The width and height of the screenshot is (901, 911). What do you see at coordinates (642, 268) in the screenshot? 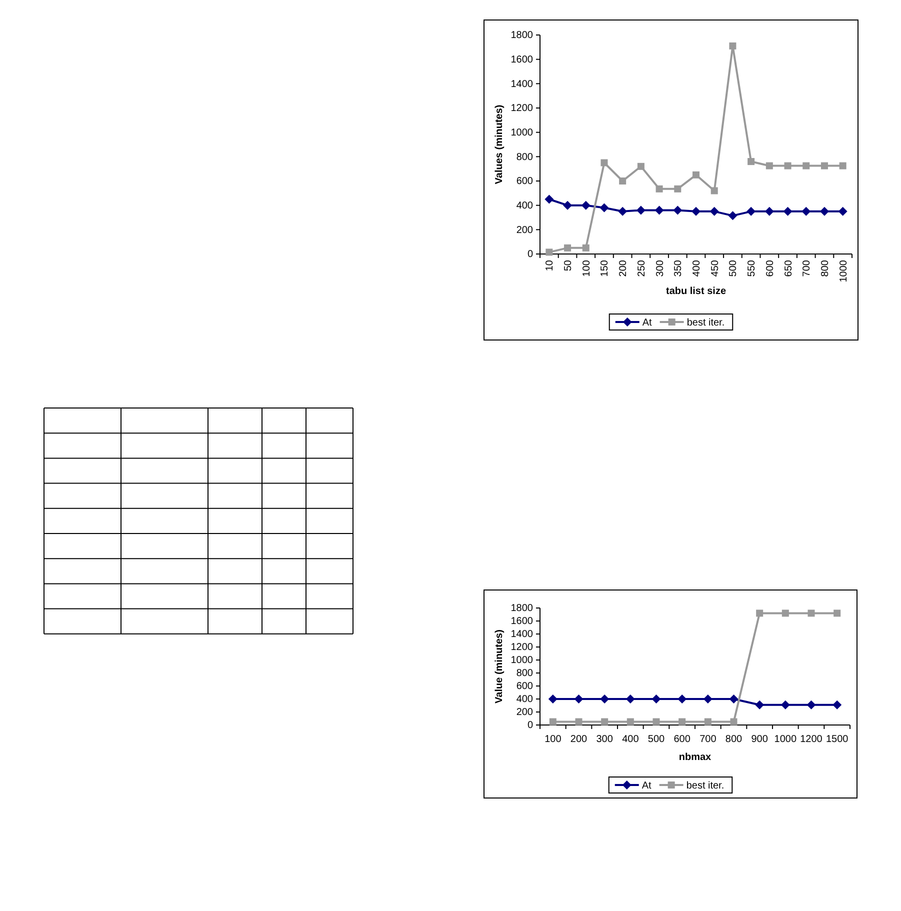
I see `x-tick-label: 250` at bounding box center [642, 268].